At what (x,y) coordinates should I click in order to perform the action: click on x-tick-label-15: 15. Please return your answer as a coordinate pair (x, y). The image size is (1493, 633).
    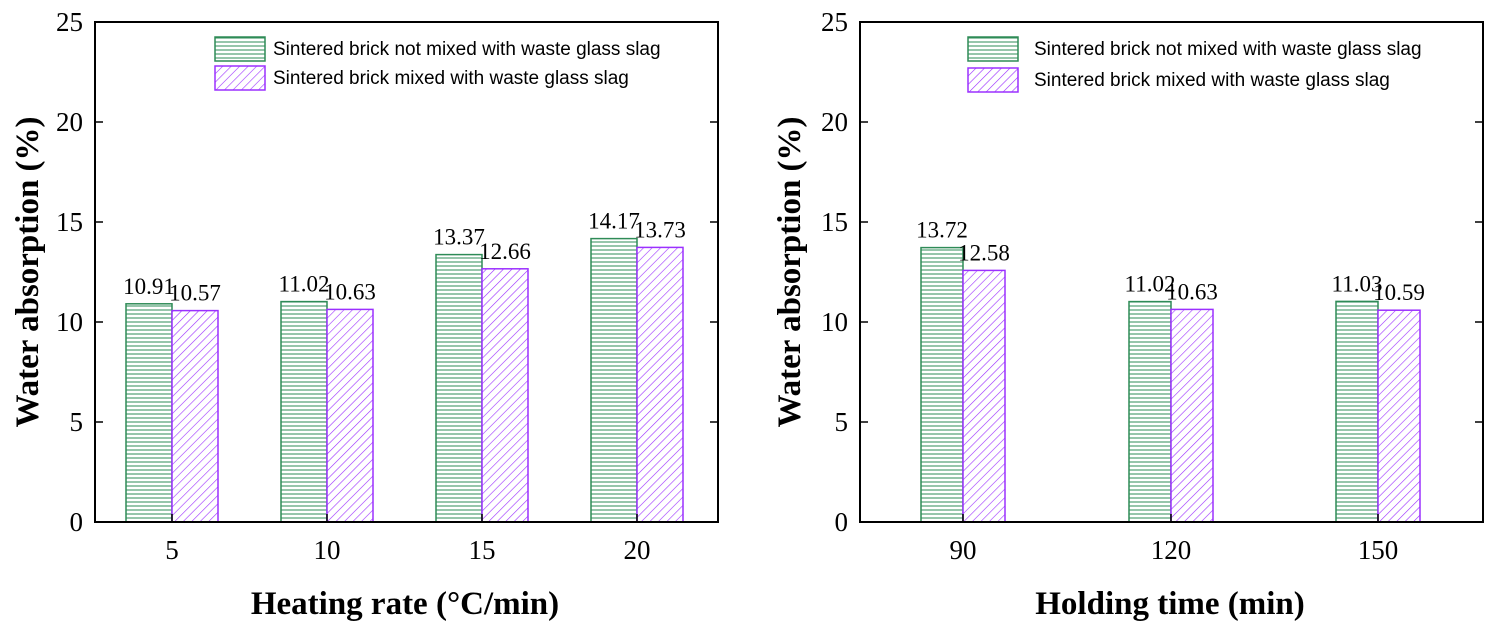
    Looking at the image, I should click on (482, 550).